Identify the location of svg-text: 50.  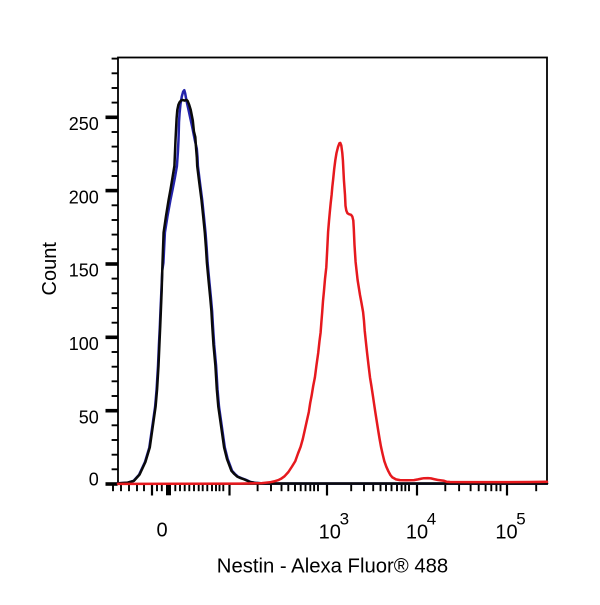
(89, 417).